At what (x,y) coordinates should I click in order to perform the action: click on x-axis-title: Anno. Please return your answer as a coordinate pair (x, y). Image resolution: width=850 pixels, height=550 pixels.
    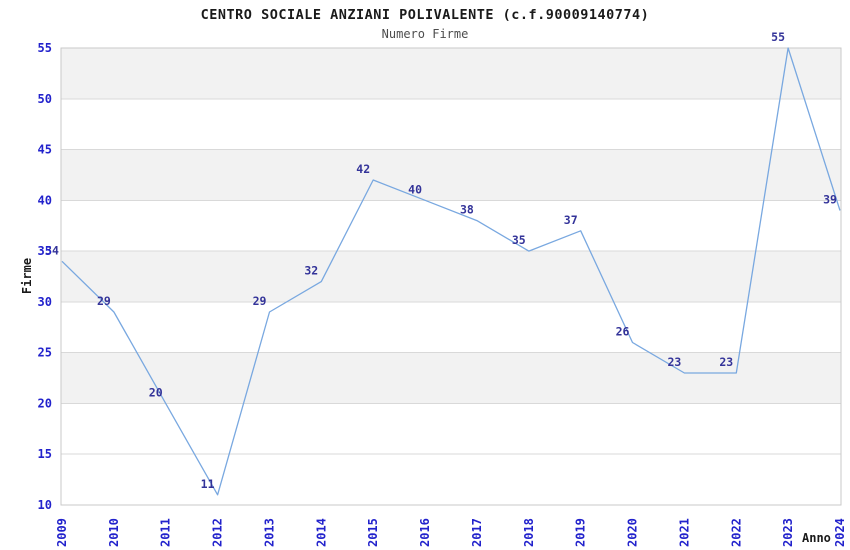
    Looking at the image, I should click on (816, 538).